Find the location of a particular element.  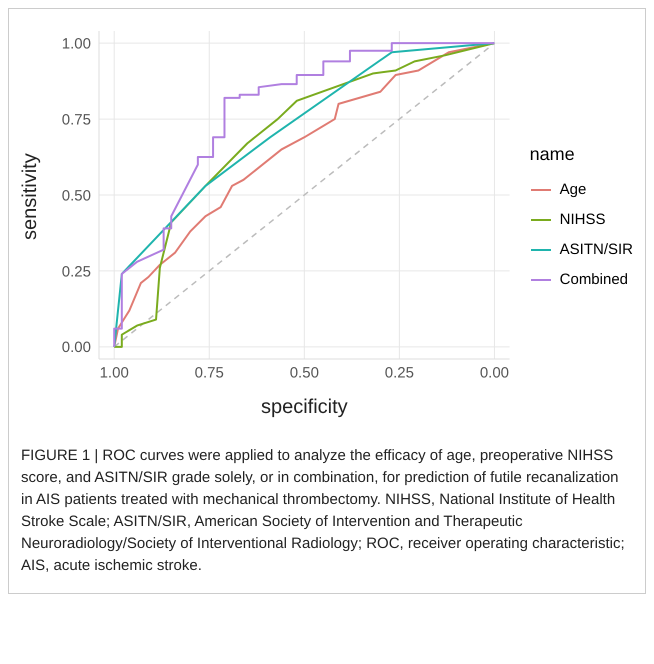

x-tick-label: 1.00 is located at coordinates (114, 373).